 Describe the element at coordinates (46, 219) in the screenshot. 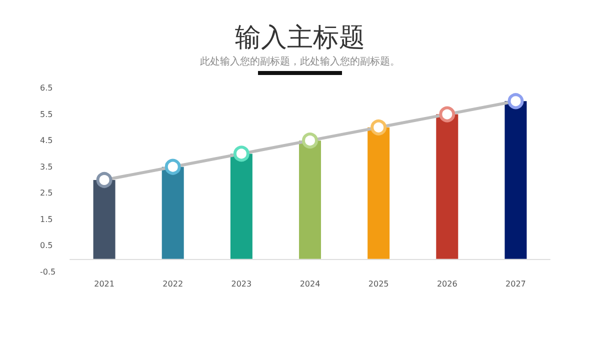

I see `y-tick-label: 1.5` at that location.